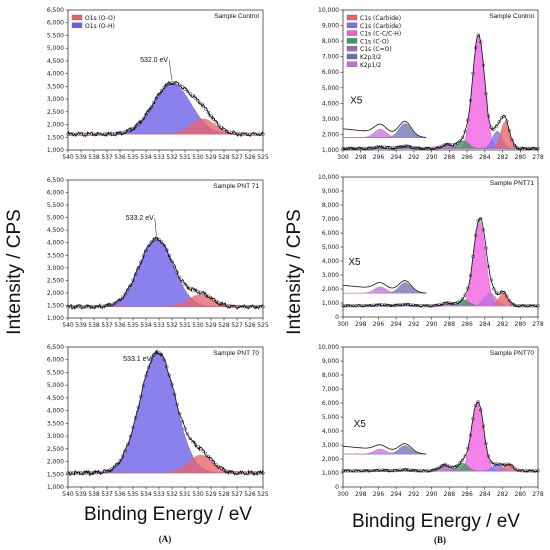  Describe the element at coordinates (172, 157) in the screenshot. I see `x-tick-label: 532` at that location.